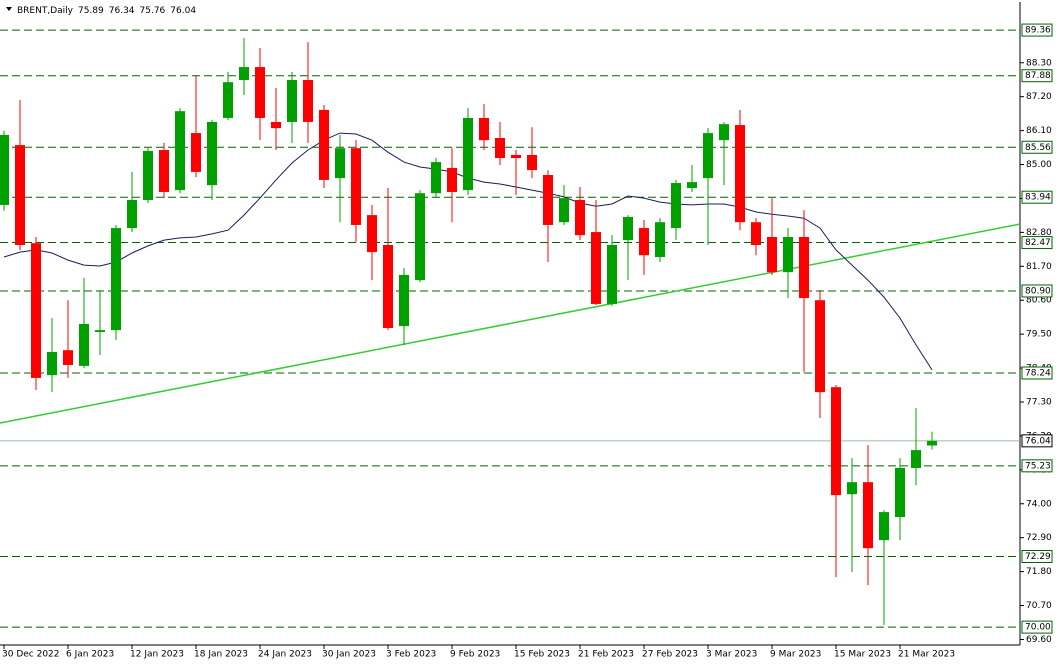 The image size is (1060, 665). Describe the element at coordinates (475, 655) in the screenshot. I see `x-tick-label: 9 Feb 2023` at that location.